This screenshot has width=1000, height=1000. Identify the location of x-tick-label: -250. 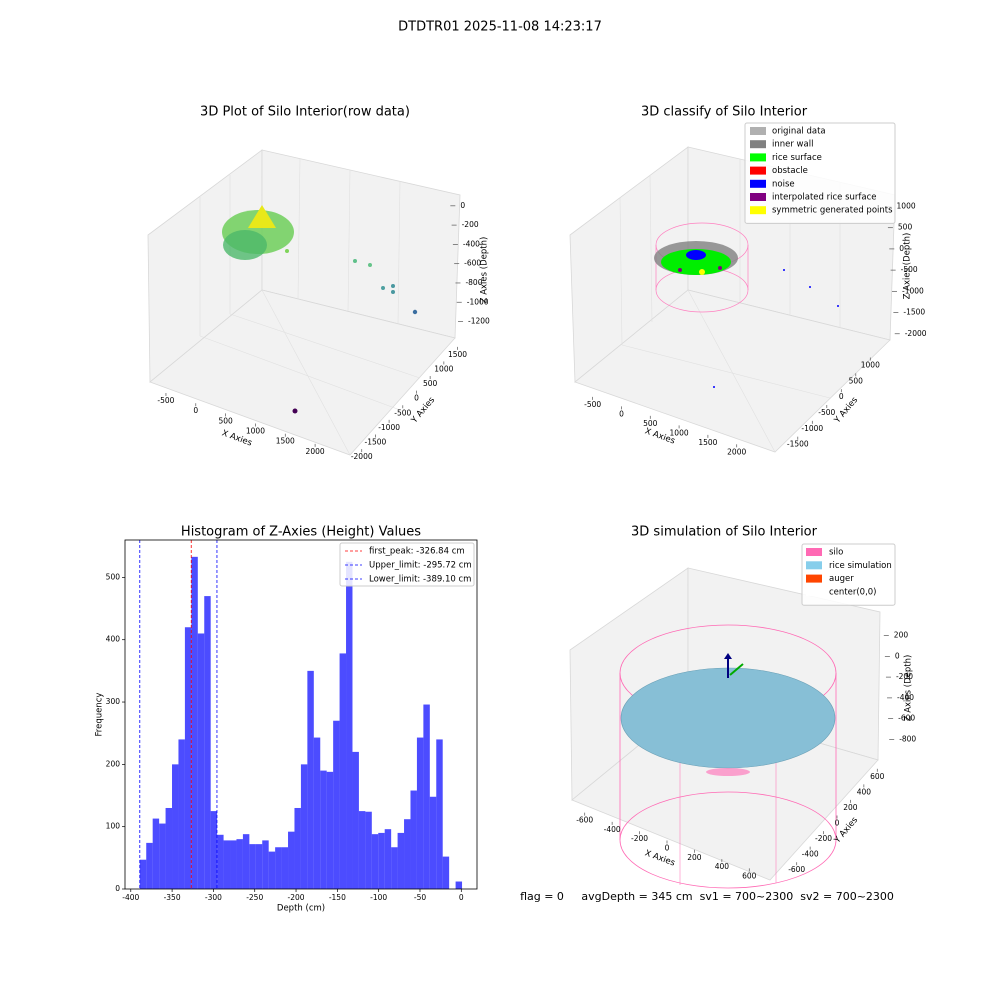
(254, 897).